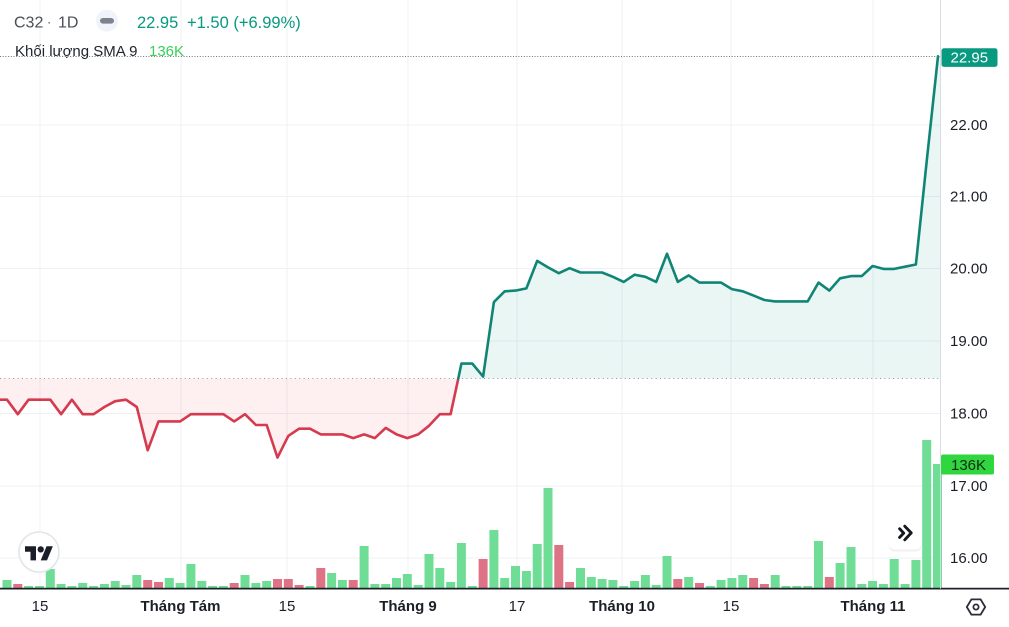 The width and height of the screenshot is (1009, 627). What do you see at coordinates (969, 341) in the screenshot?
I see `svg-text: 19.00` at bounding box center [969, 341].